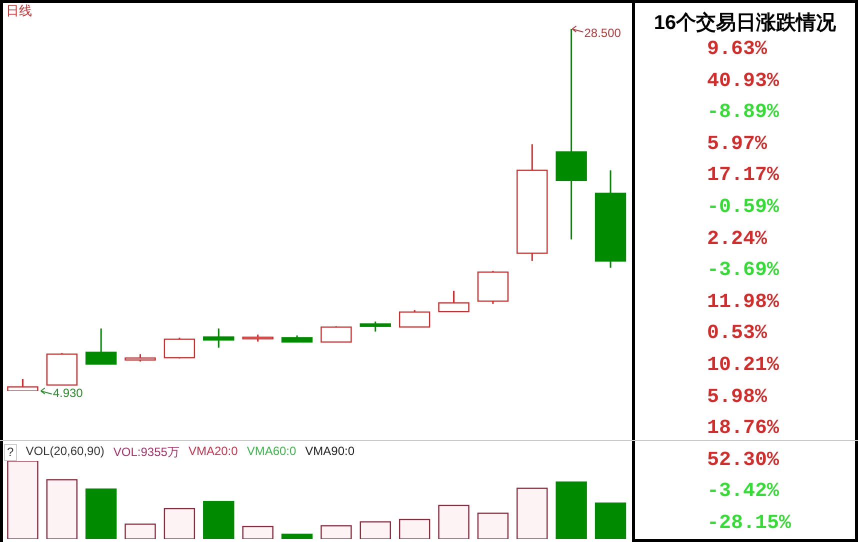 This screenshot has height=542, width=858. Describe the element at coordinates (737, 144) in the screenshot. I see `text: 5.97%` at that location.